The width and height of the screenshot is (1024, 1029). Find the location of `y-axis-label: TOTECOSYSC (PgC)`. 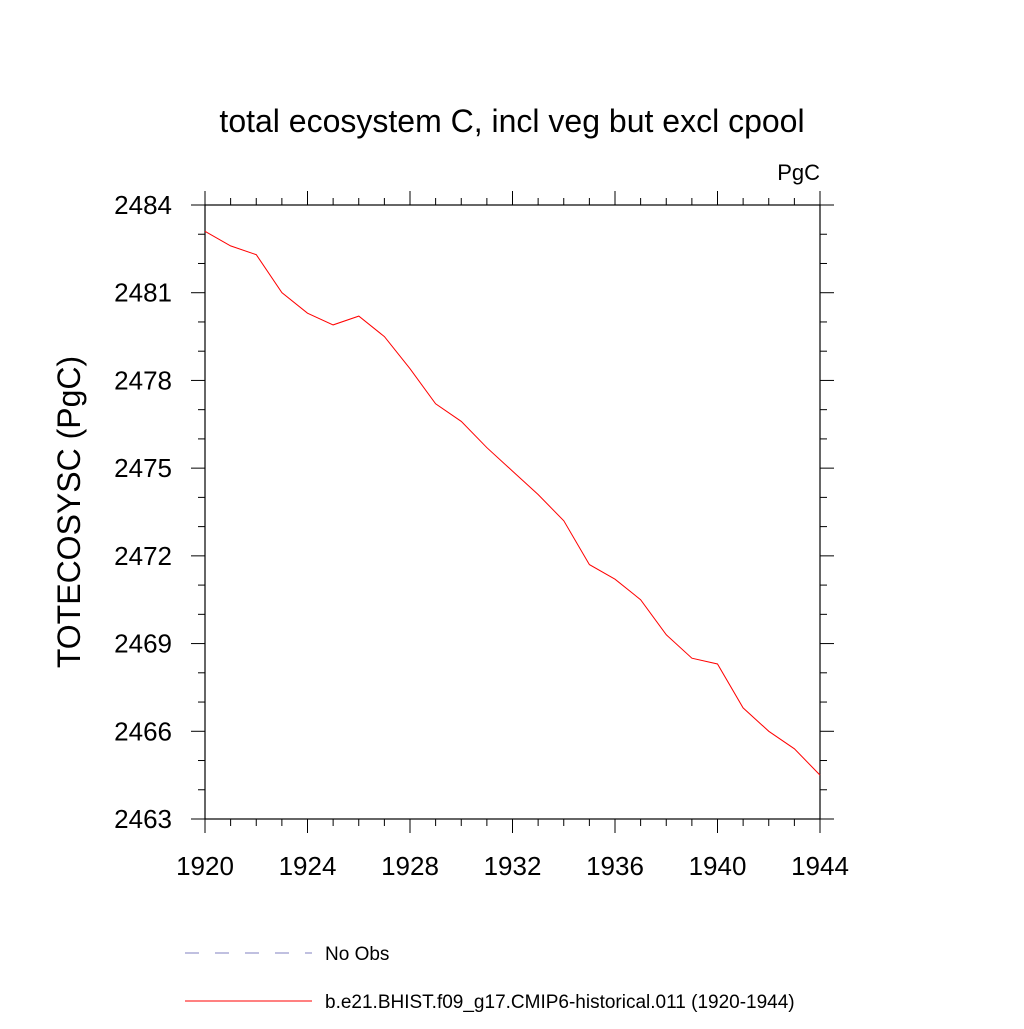

y-axis-label: TOTECOSYSC (PgC) is located at coordinates (69, 512).